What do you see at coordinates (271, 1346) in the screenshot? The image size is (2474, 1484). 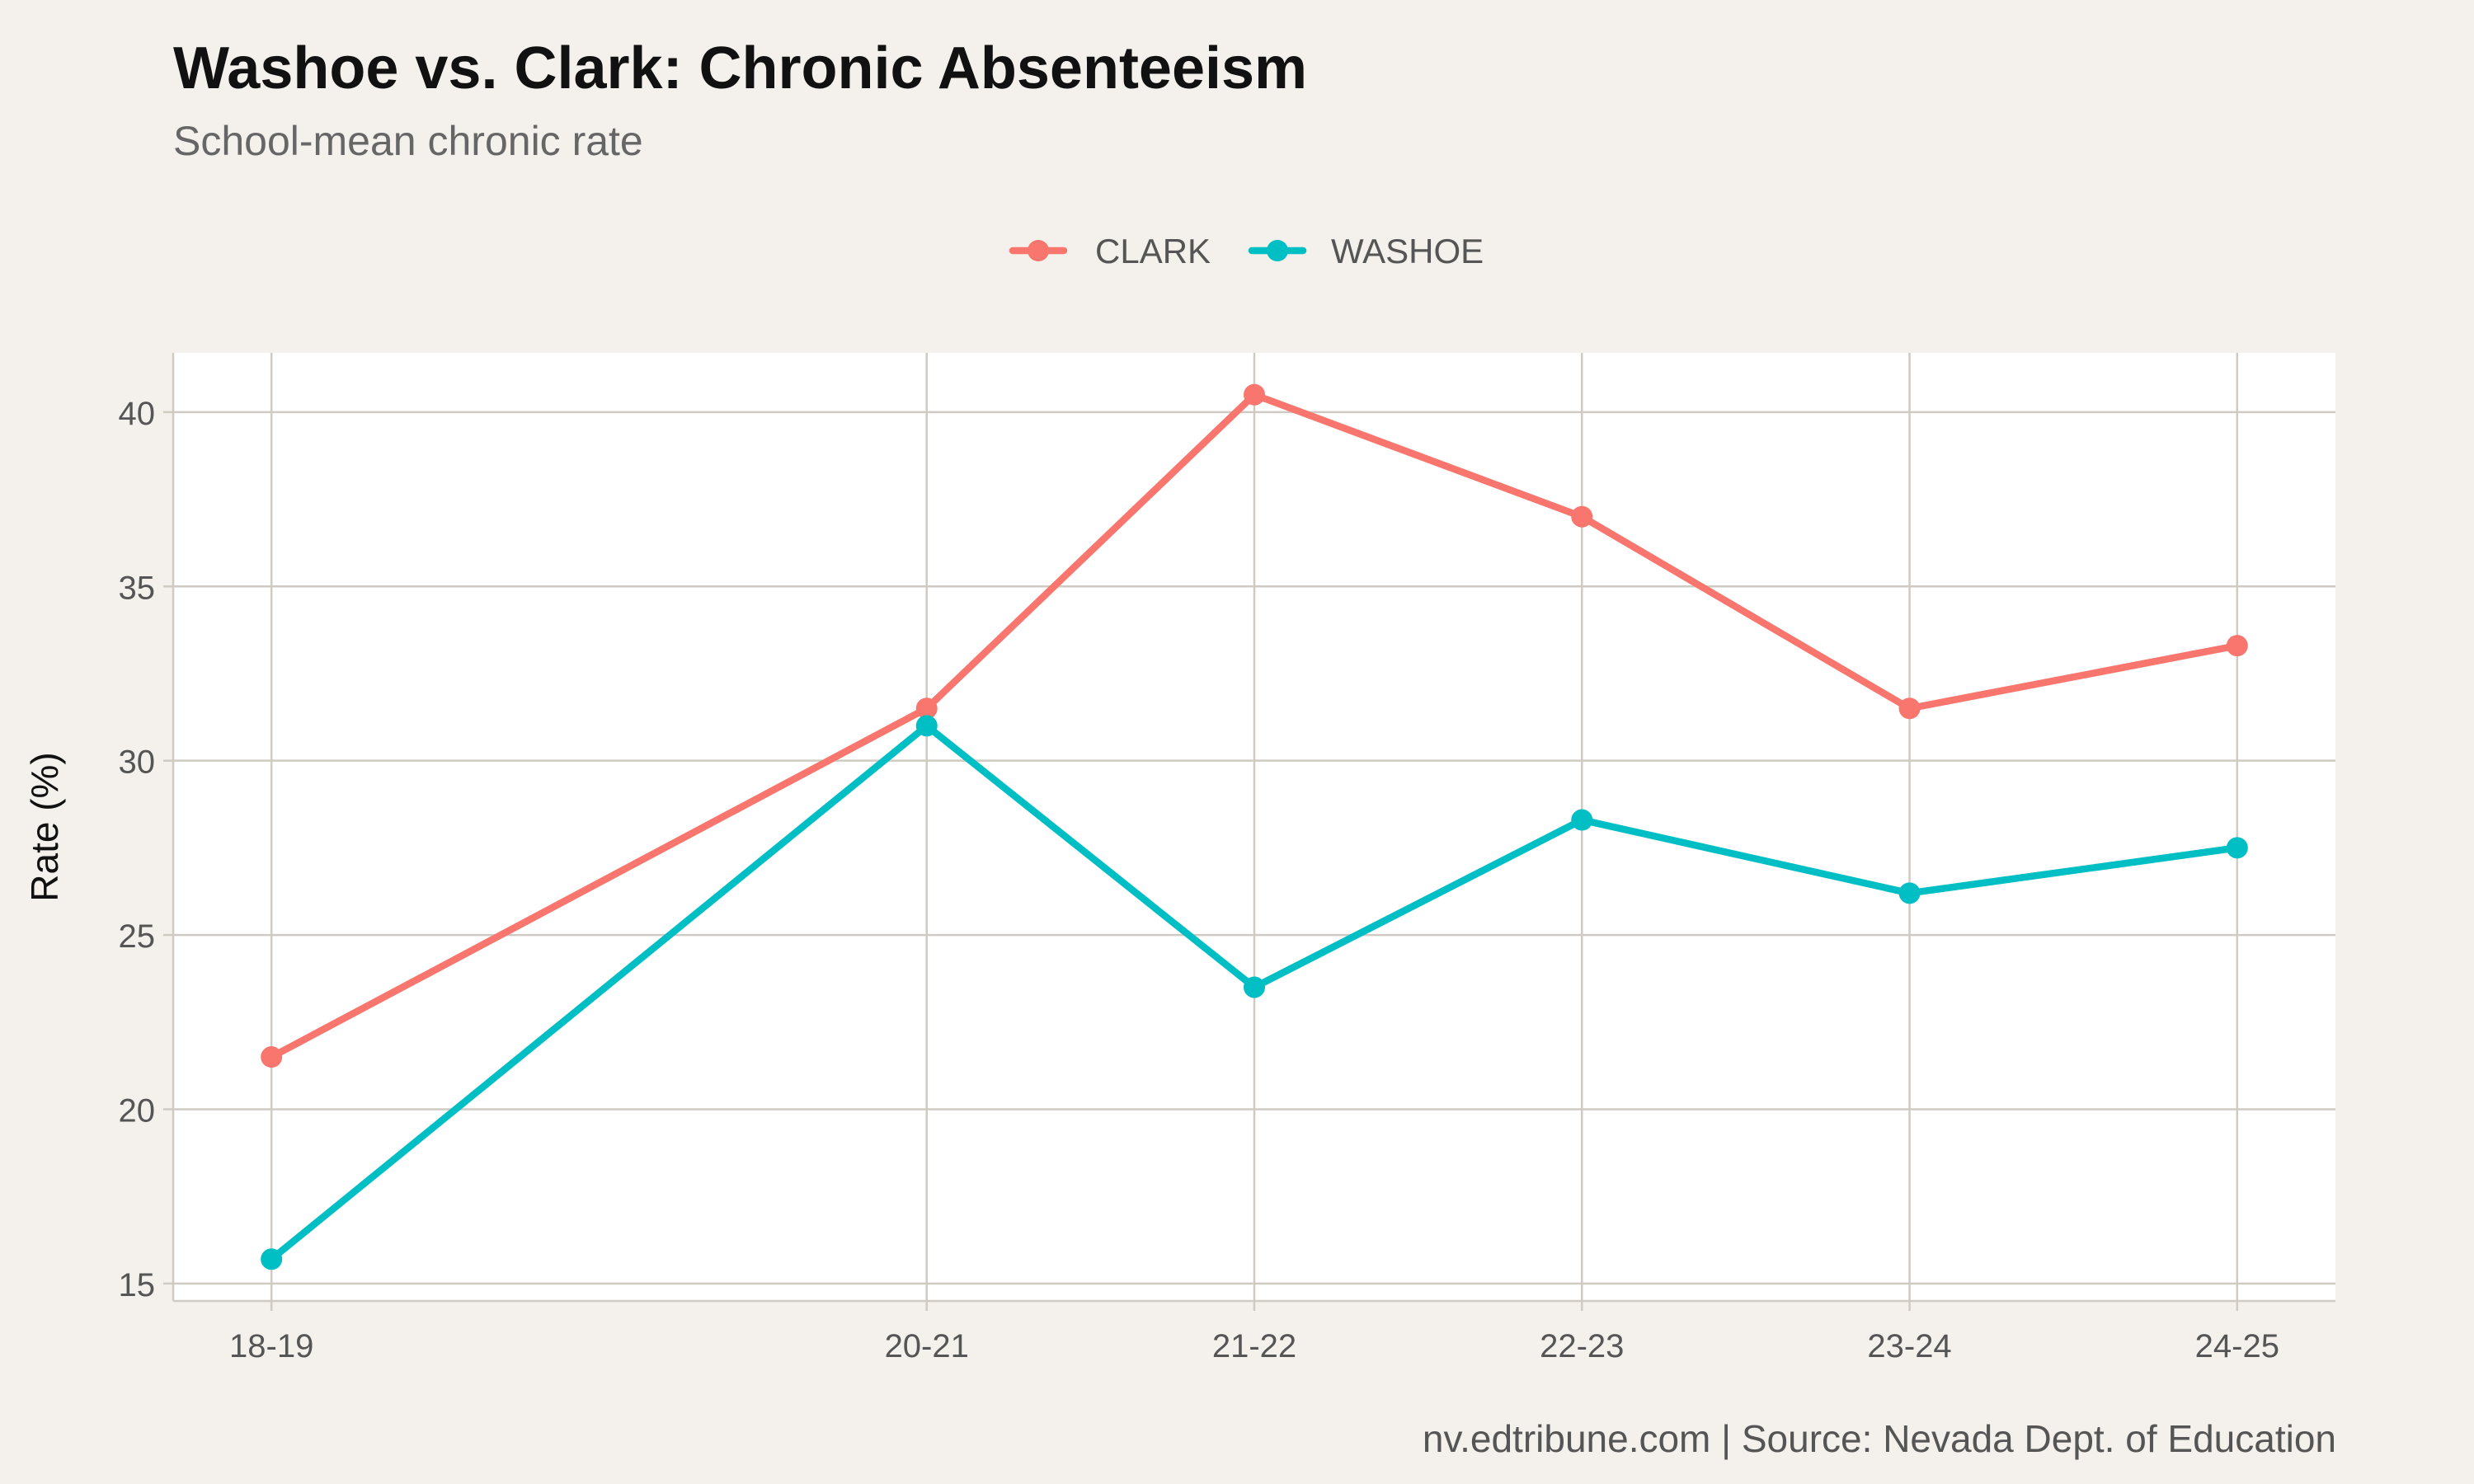 I see `x-tick-label: 18-19` at bounding box center [271, 1346].